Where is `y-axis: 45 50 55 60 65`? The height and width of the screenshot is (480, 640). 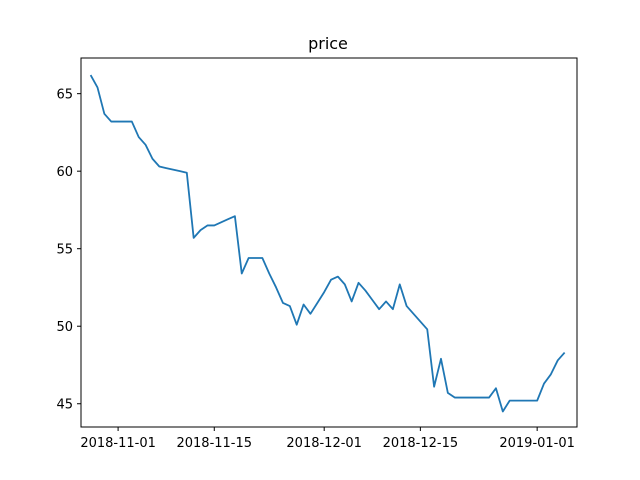 y-axis: 45 50 55 60 65 is located at coordinates (68, 250).